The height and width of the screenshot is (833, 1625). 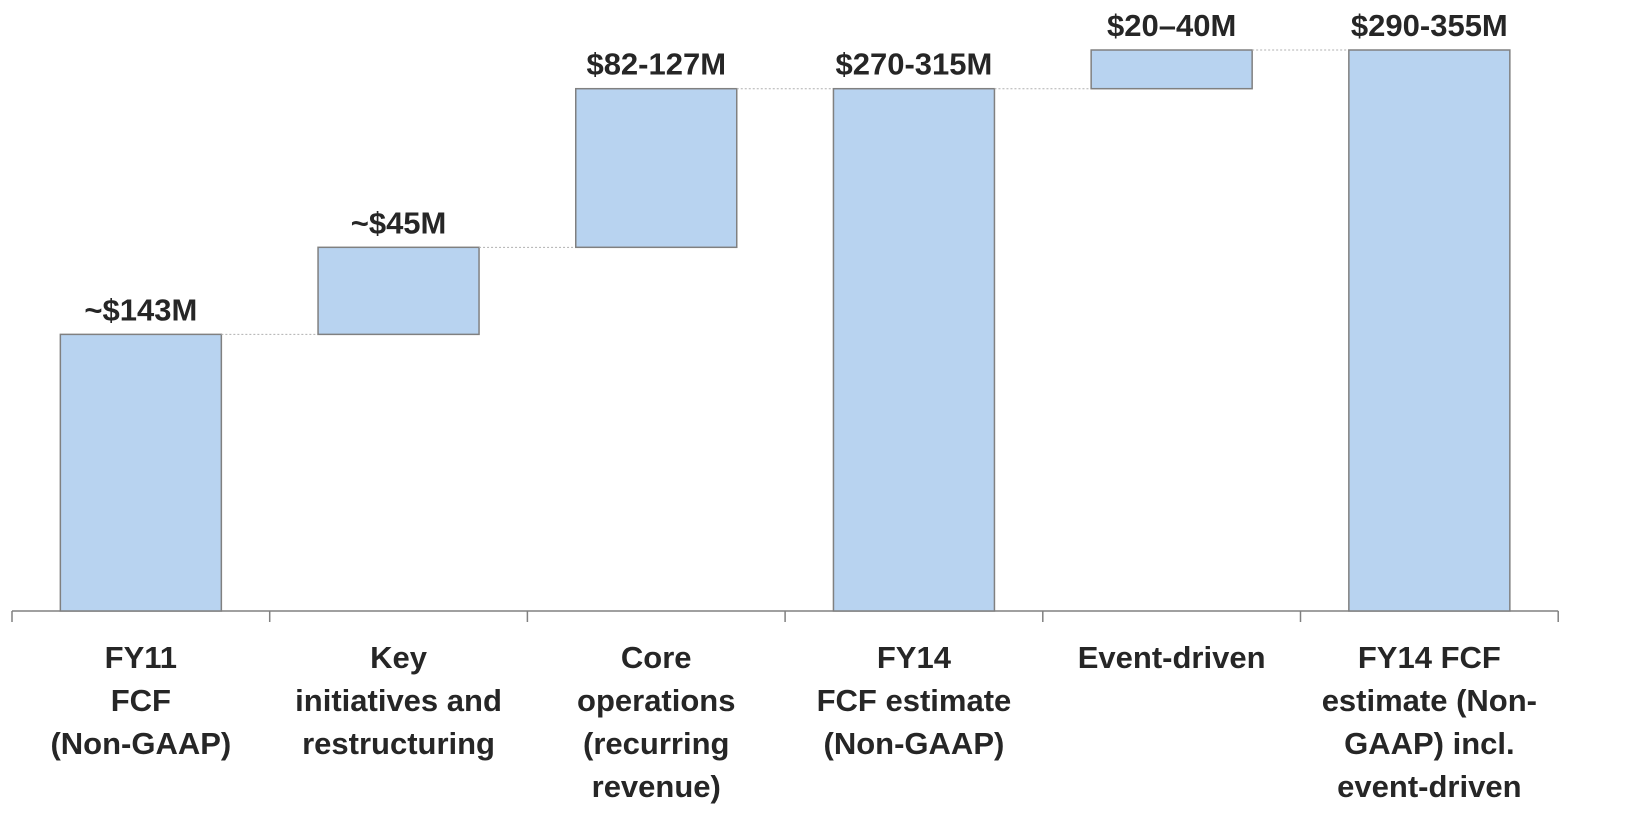 What do you see at coordinates (656, 722) in the screenshot?
I see `x-tick-label: Core operations (recurring revenue)` at bounding box center [656, 722].